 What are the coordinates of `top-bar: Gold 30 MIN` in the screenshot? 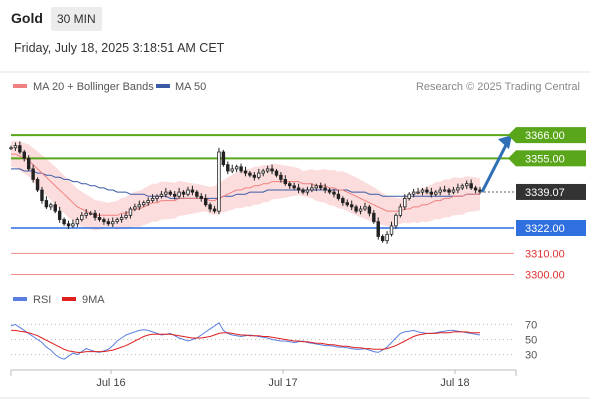 It's located at (295, 18).